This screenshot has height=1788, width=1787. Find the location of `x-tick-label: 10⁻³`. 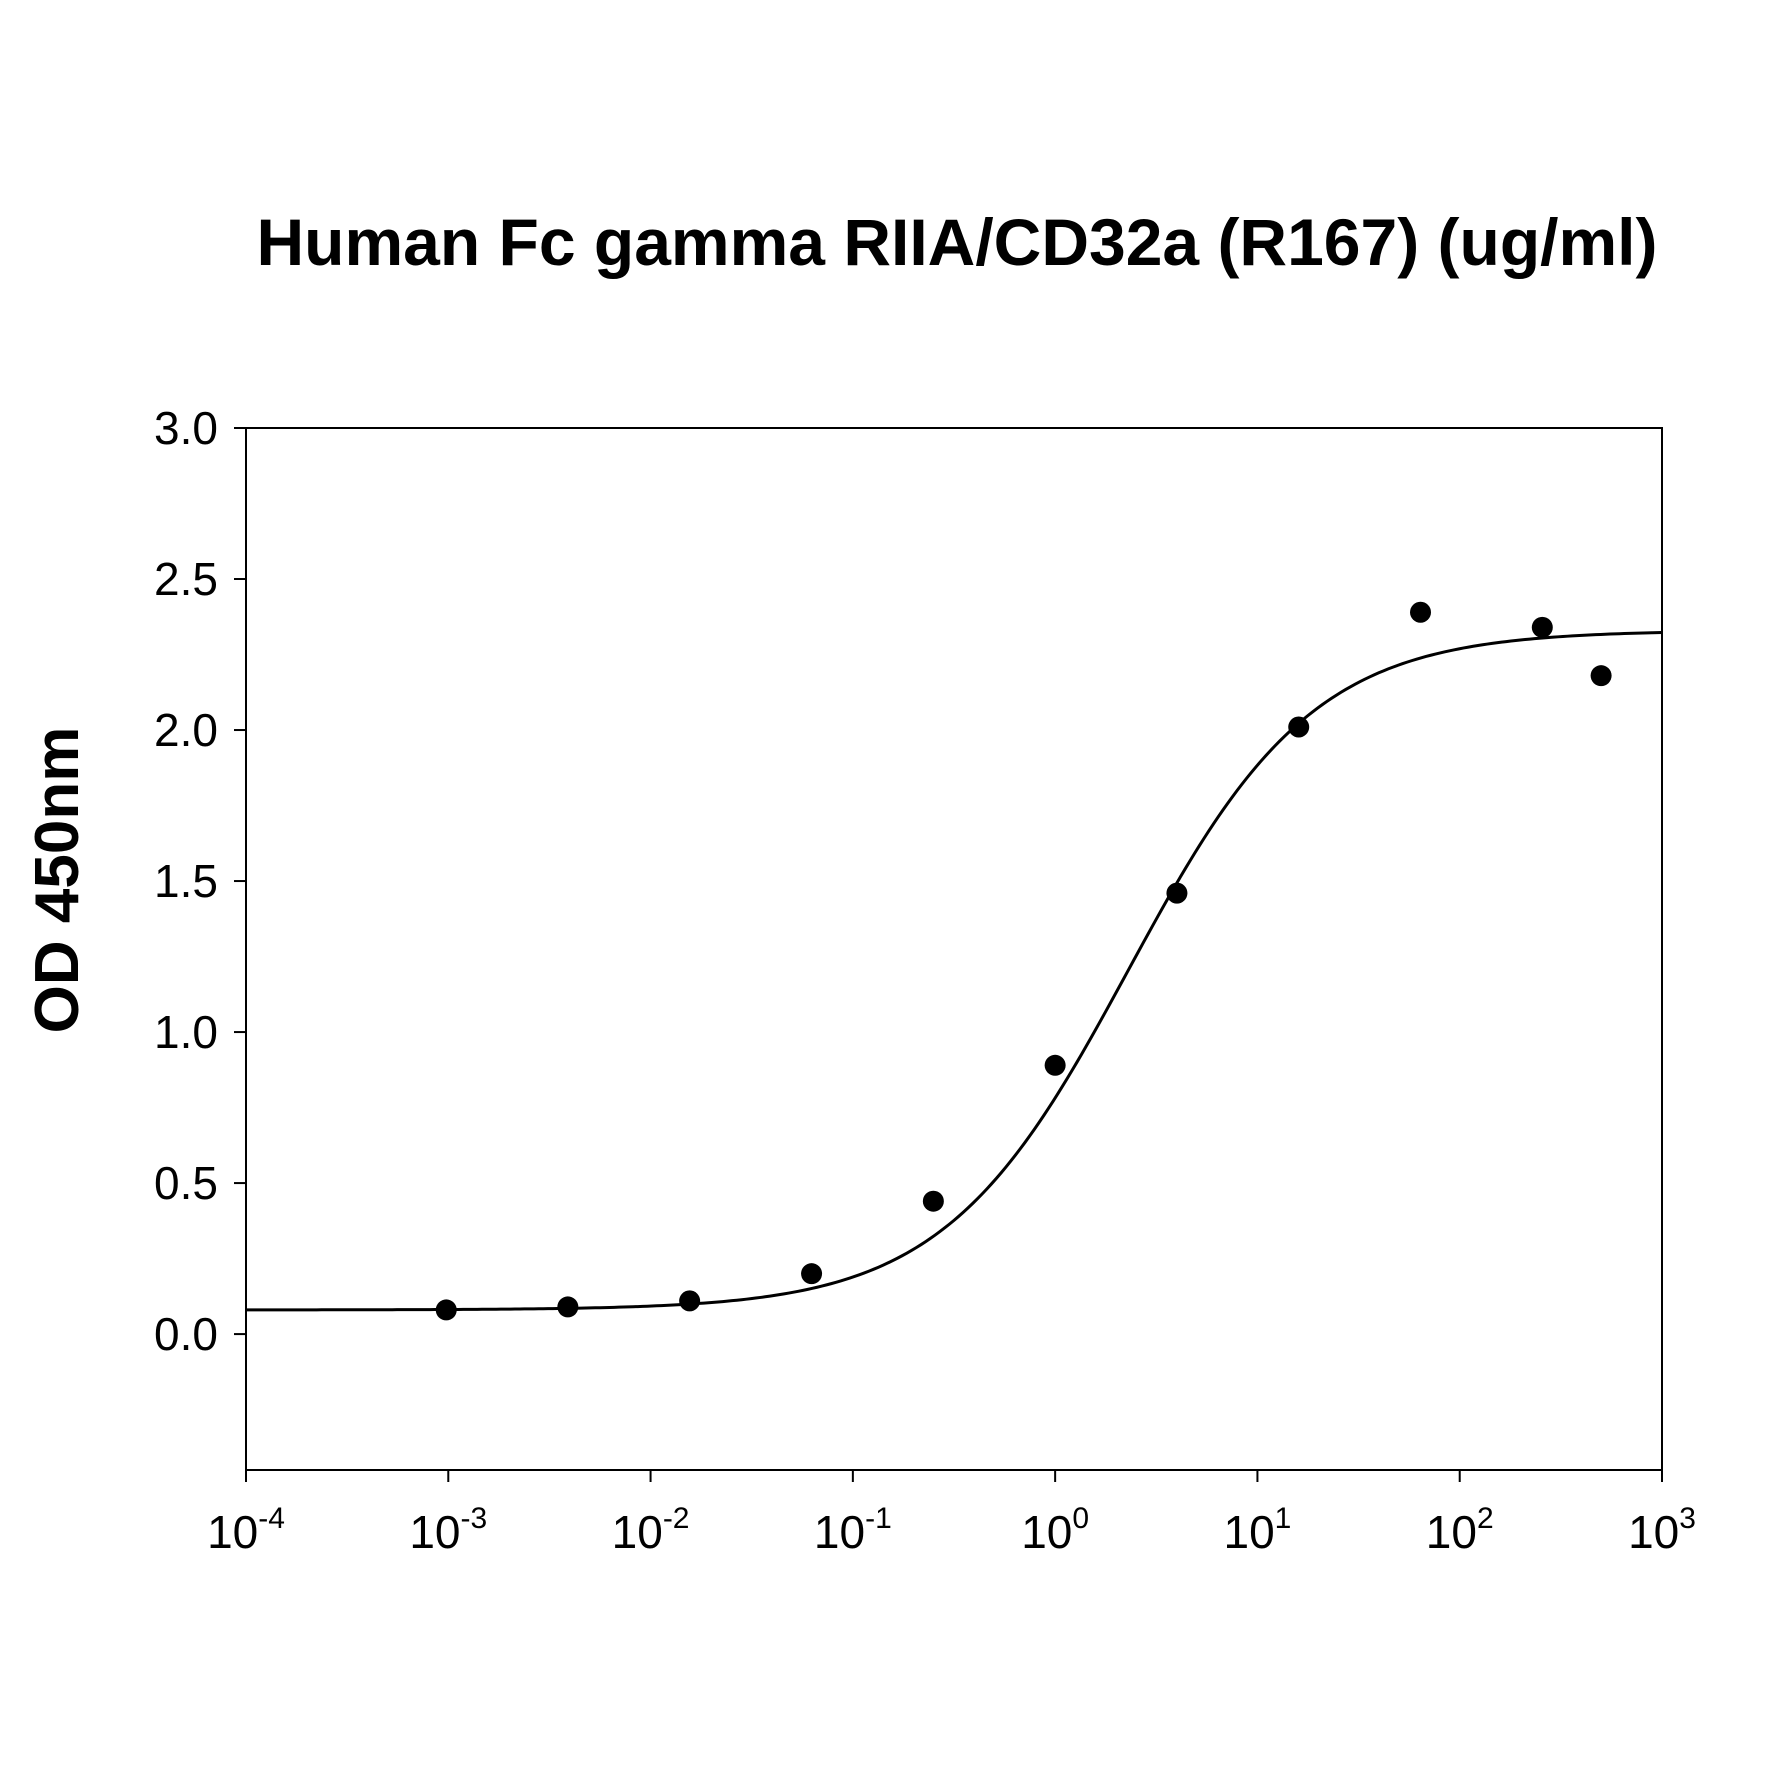

x-tick-label: 10⁻³ is located at coordinates (448, 1530).